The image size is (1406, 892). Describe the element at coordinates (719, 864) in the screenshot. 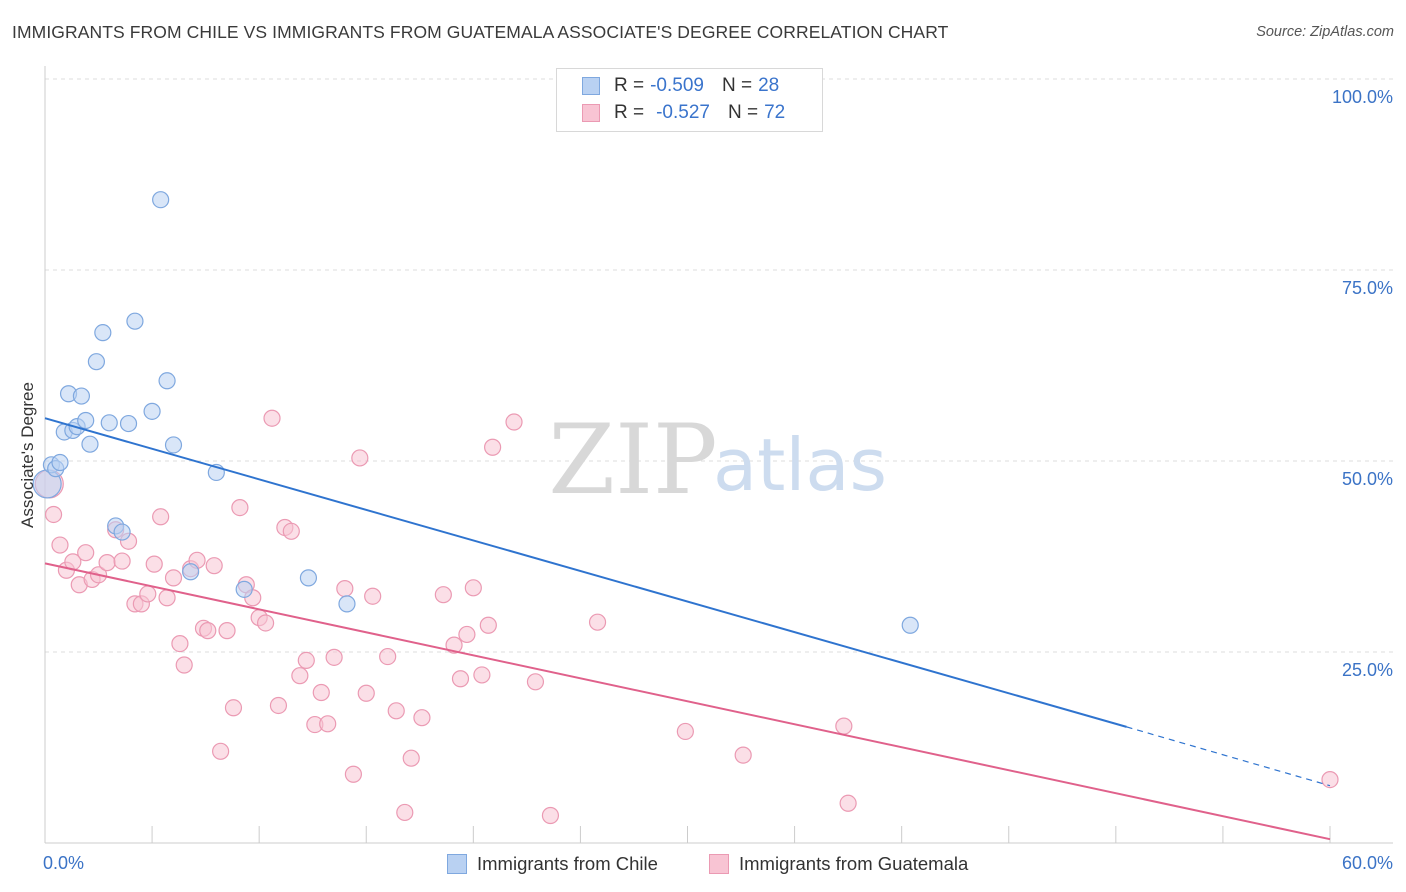

I see `legend-guatemala-swatch` at that location.